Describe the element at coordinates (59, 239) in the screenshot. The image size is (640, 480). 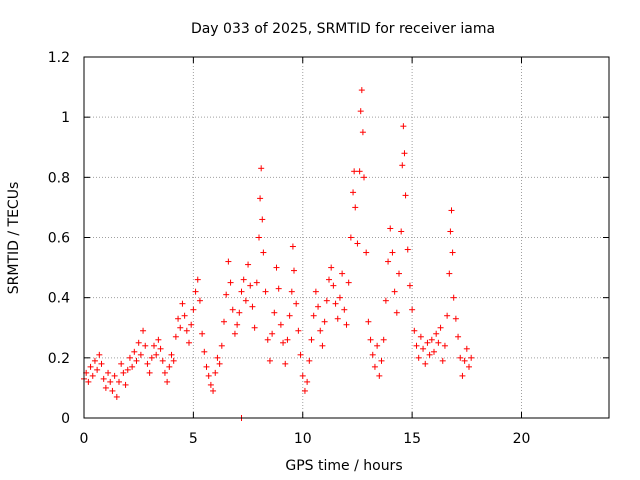
I see `y-tick-label: 0.6` at that location.